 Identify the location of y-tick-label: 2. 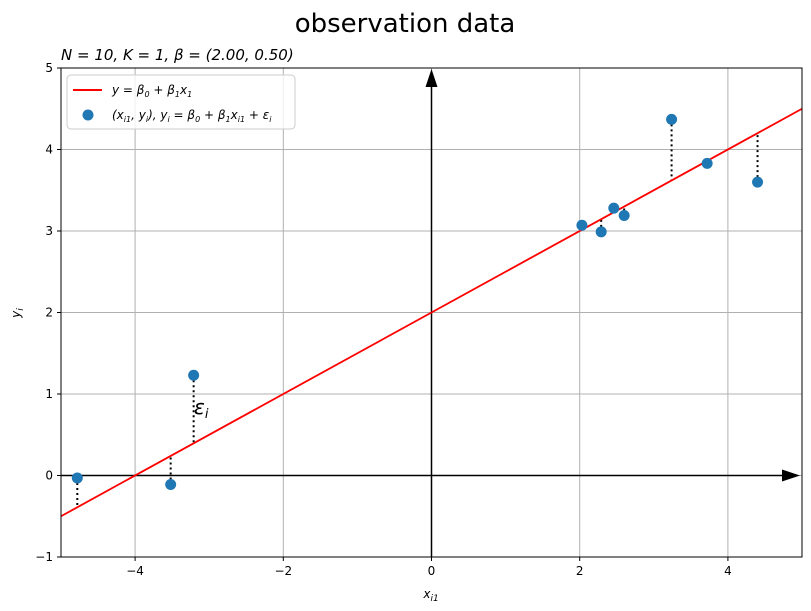
(49, 313).